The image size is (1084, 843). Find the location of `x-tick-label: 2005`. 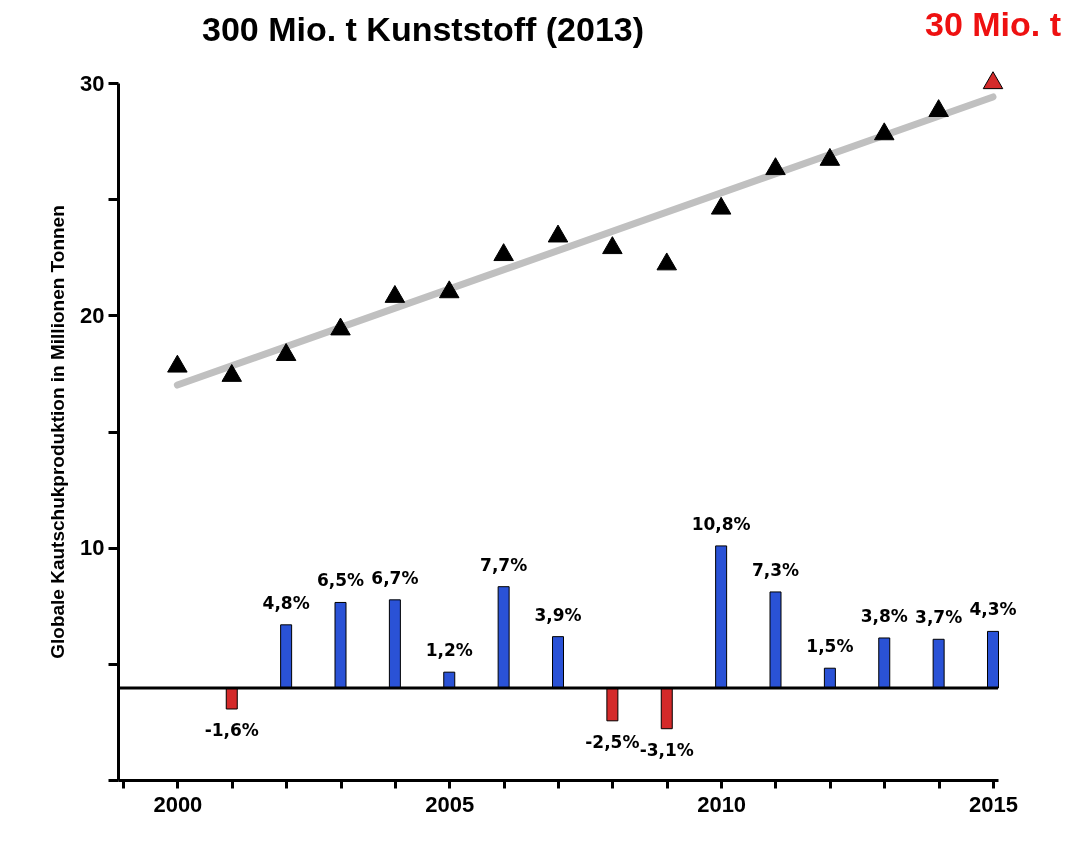

x-tick-label: 2005 is located at coordinates (450, 804).